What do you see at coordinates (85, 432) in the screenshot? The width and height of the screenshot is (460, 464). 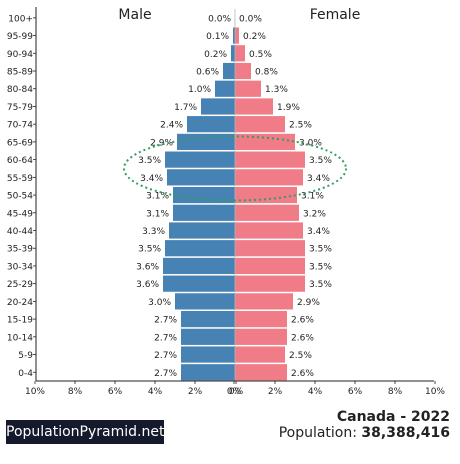 I see `brand-logo: PopulationPyramid.net` at bounding box center [85, 432].